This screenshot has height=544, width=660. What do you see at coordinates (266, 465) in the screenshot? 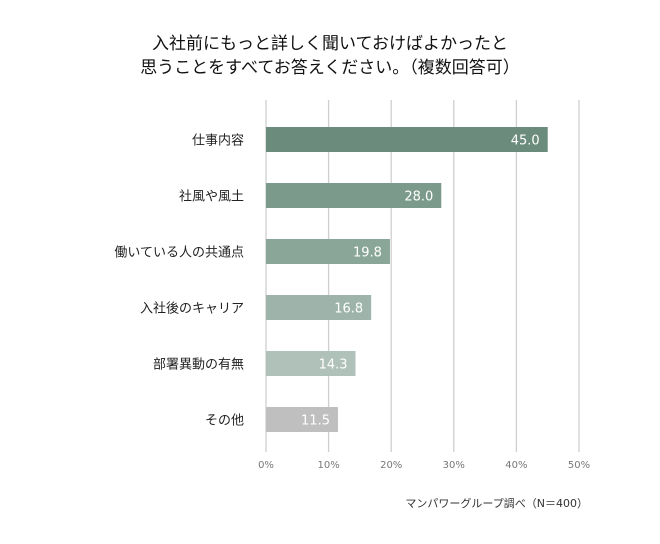
I see `x-tick-label: 0%` at bounding box center [266, 465].